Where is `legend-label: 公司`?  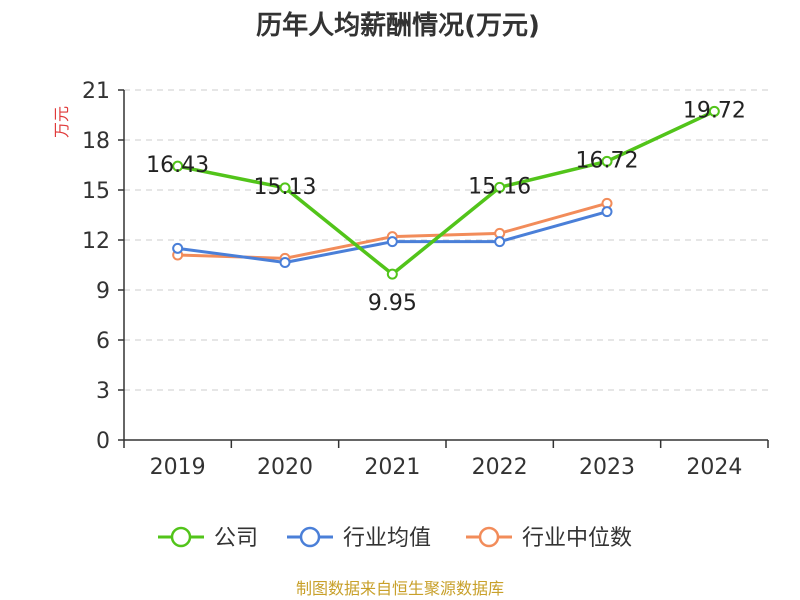
legend-label: 公司 is located at coordinates (236, 538).